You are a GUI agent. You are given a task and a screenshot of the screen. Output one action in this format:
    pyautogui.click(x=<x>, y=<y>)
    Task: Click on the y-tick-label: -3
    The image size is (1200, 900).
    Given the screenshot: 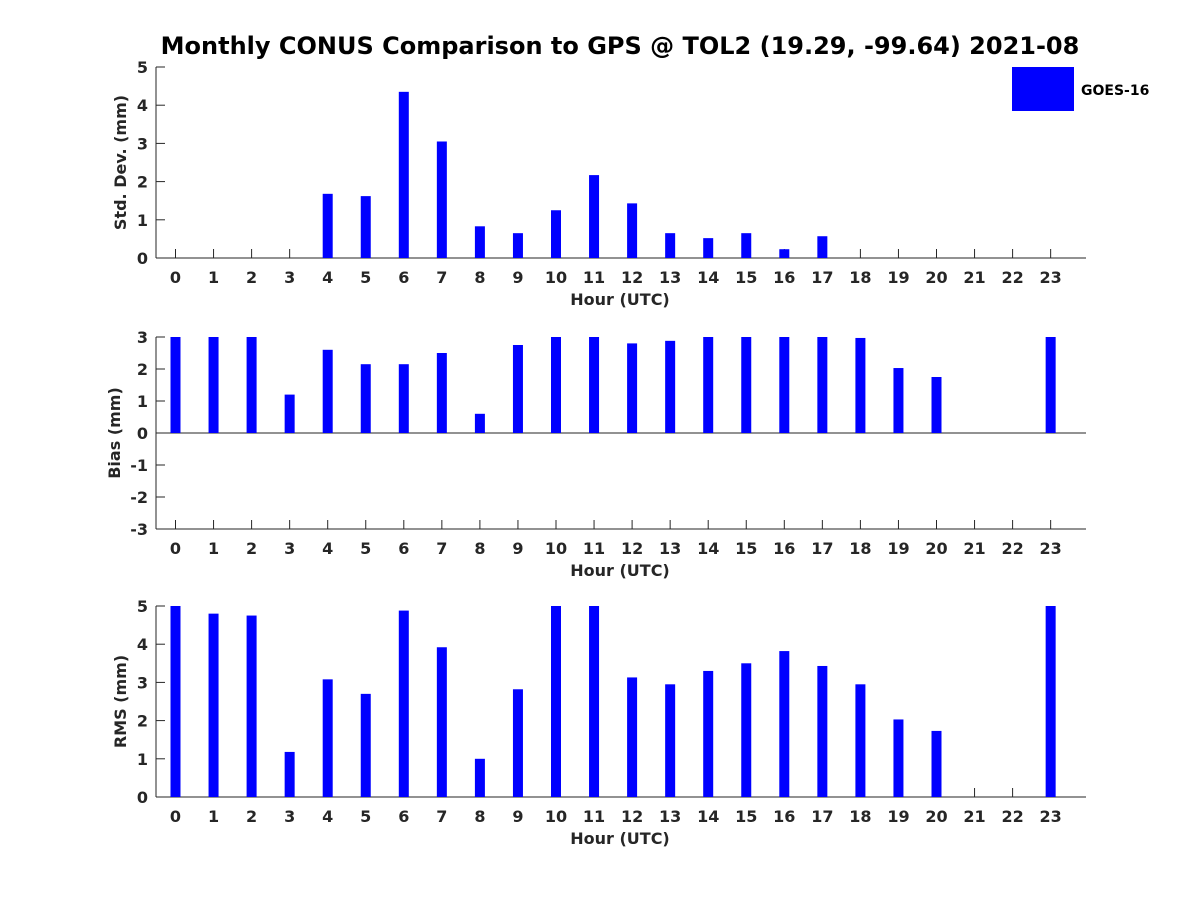 What is the action you would take?
    pyautogui.click(x=139, y=529)
    